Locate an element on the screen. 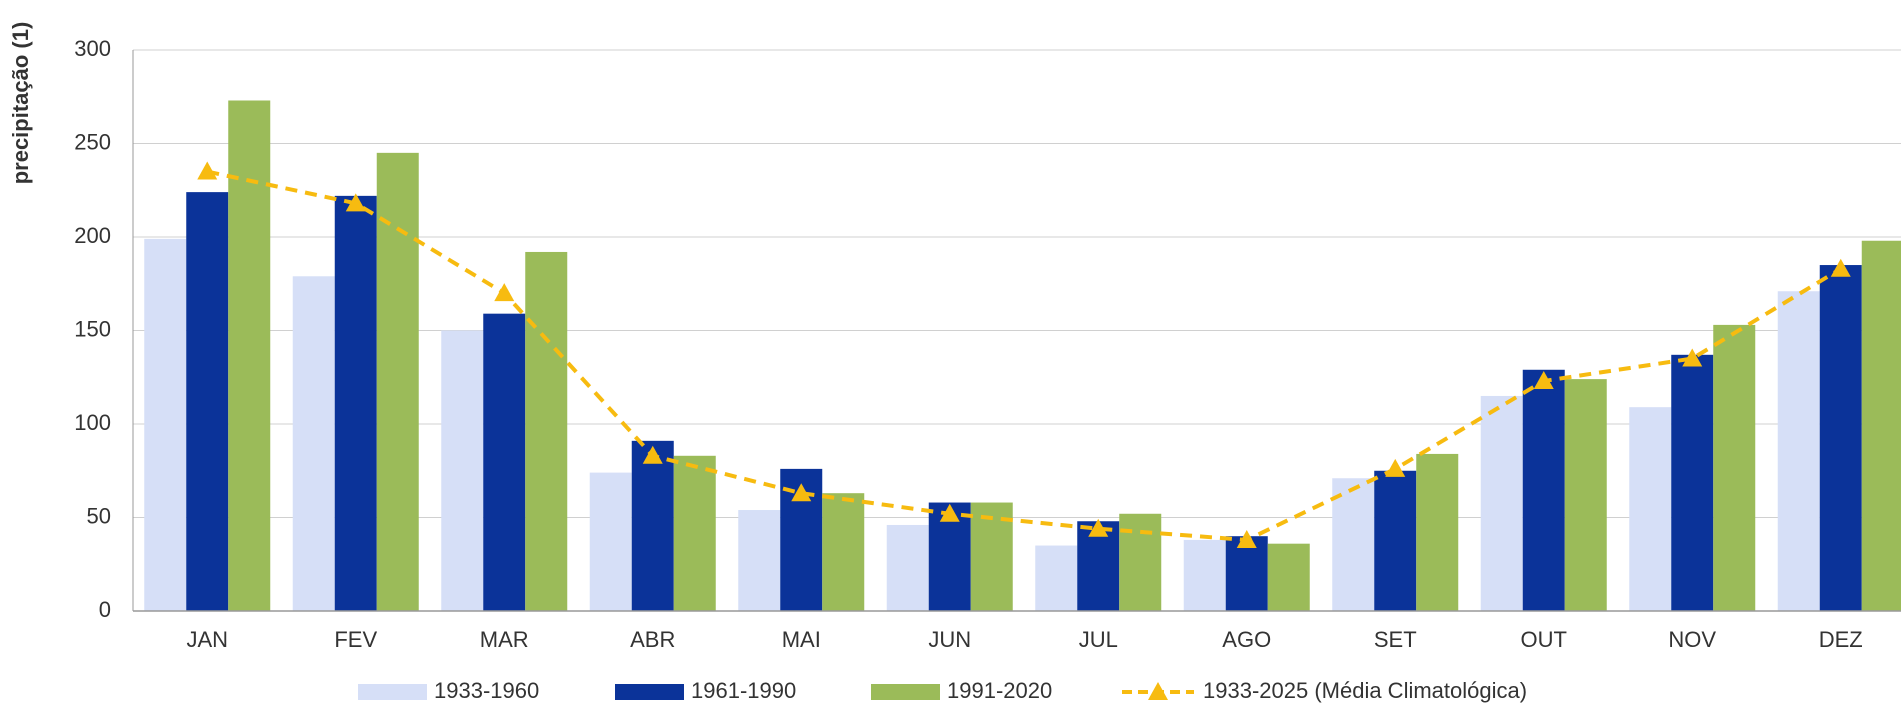  y-axis-label: precipitação (1) is located at coordinates (20, 103).